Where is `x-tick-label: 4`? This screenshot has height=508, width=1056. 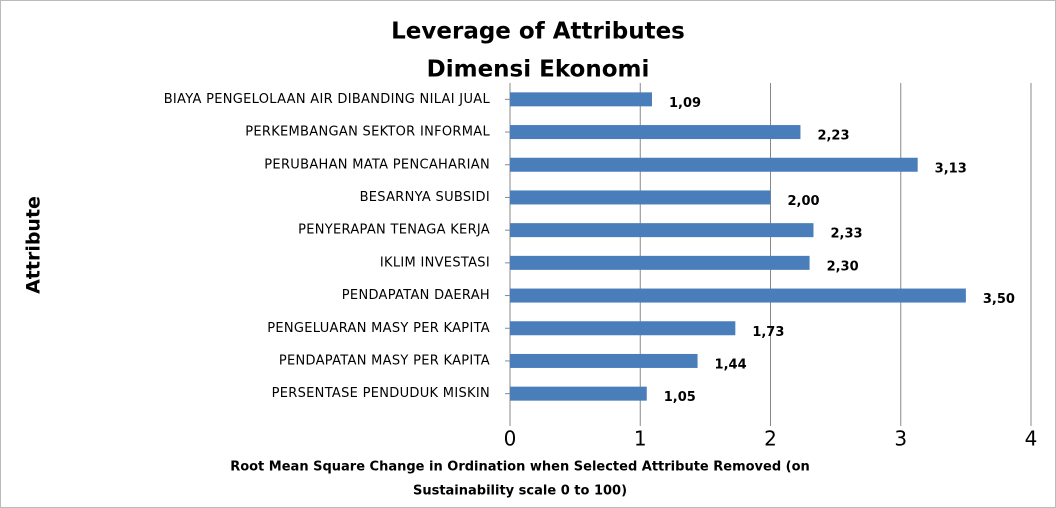 x-tick-label: 4 is located at coordinates (1031, 439).